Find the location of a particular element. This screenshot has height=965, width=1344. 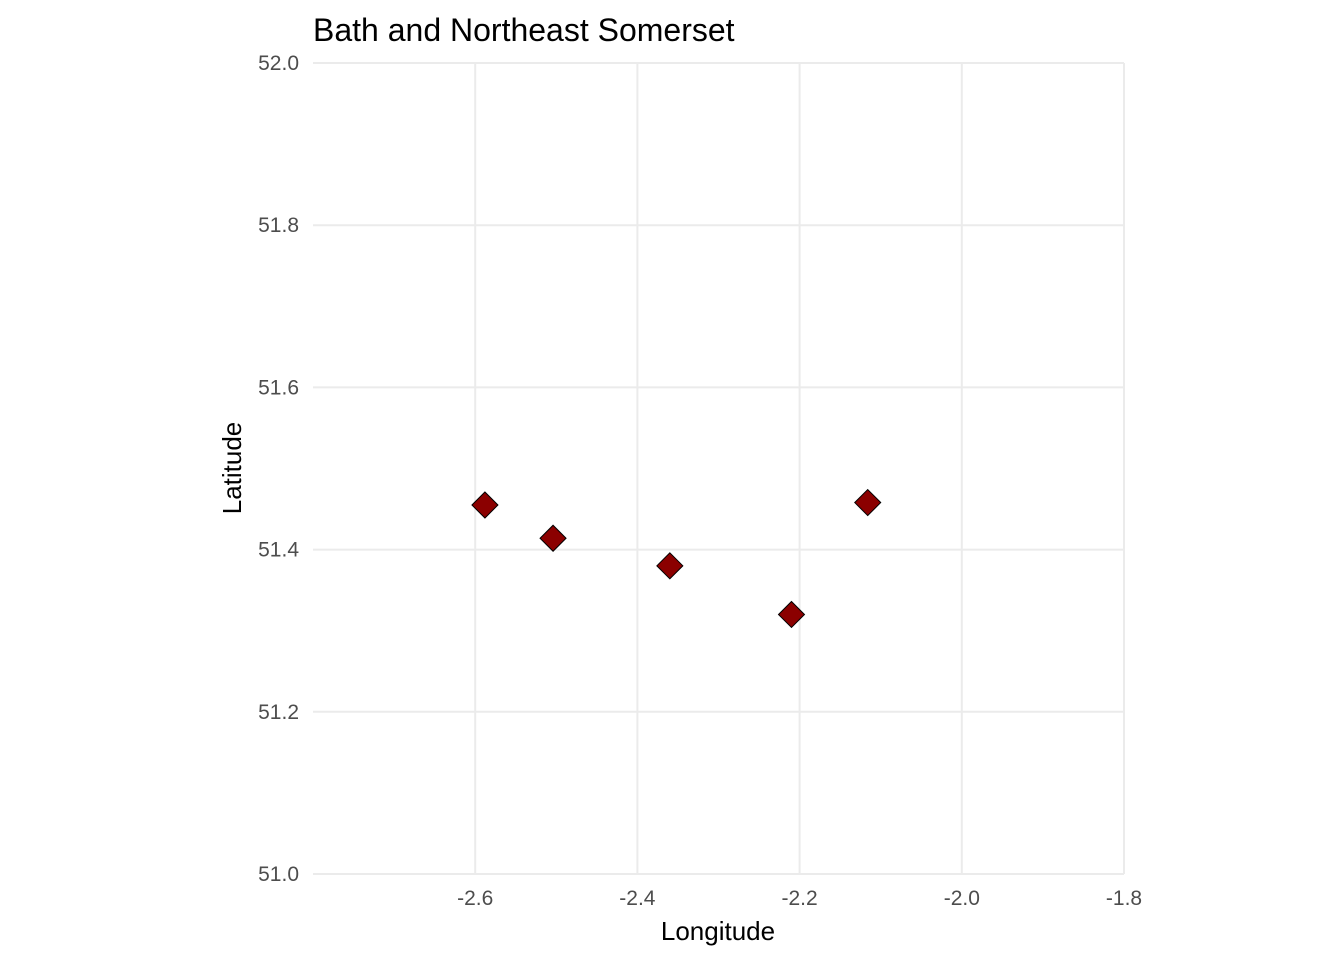

x-tick-label: -2.4 is located at coordinates (637, 898).